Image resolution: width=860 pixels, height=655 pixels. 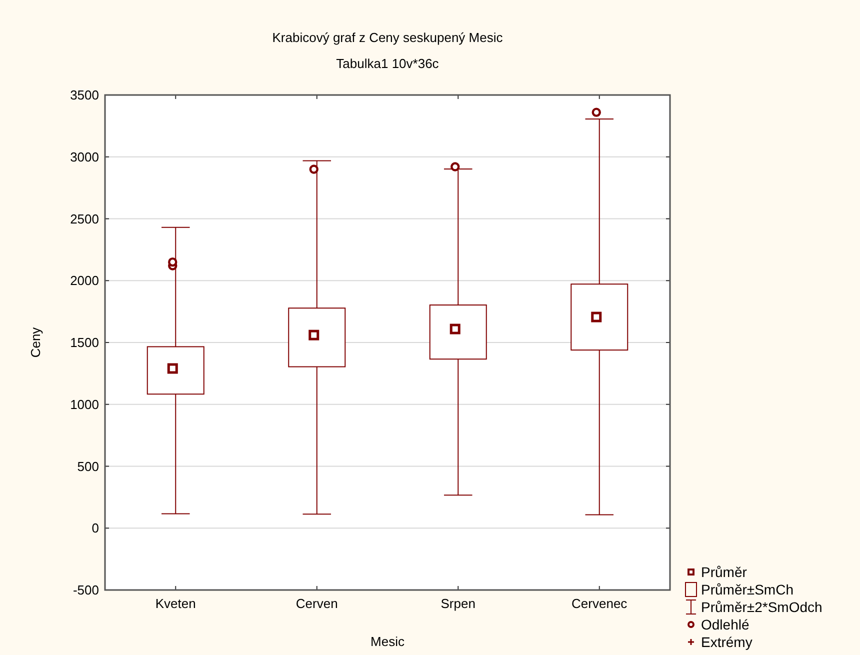 What do you see at coordinates (725, 624) in the screenshot?
I see `legend-label: Odlehlé` at bounding box center [725, 624].